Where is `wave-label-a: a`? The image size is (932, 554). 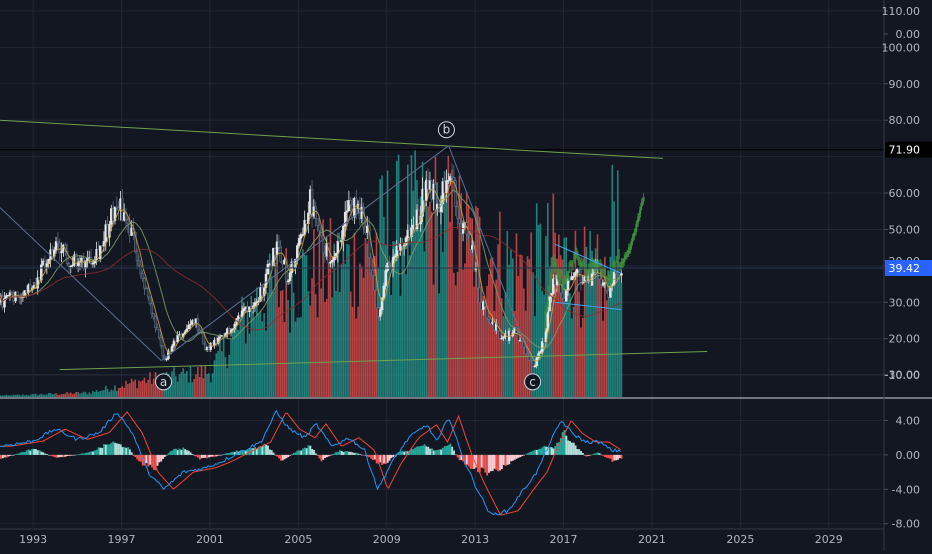
wave-label-a: a is located at coordinates (164, 382).